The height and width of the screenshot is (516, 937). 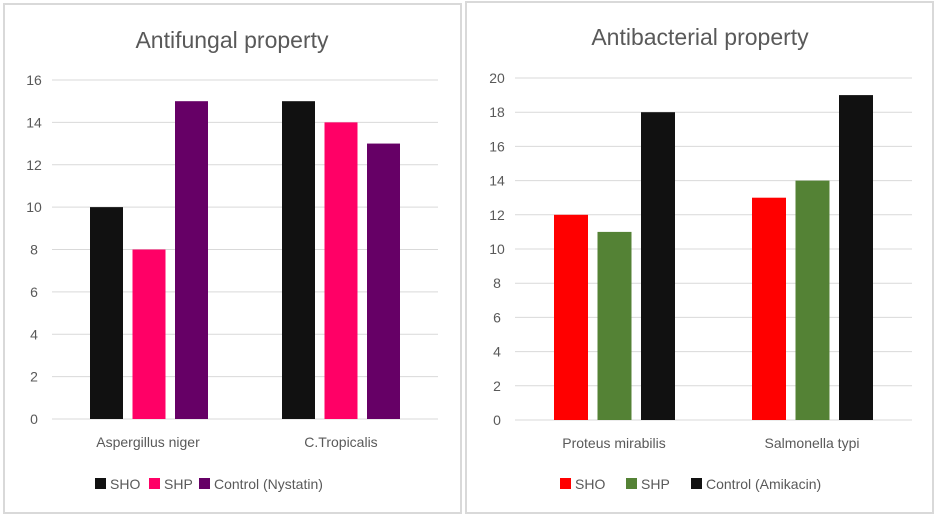 What do you see at coordinates (812, 443) in the screenshot?
I see `category-label: Salmonella typi` at bounding box center [812, 443].